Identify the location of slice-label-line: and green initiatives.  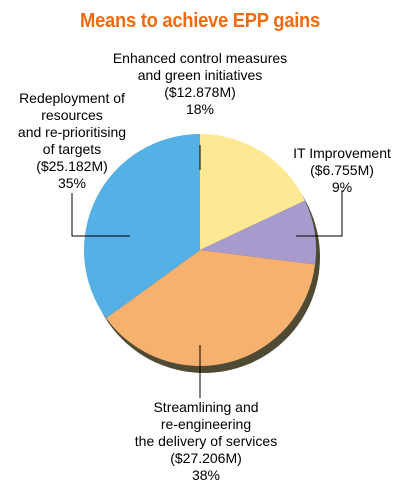
(200, 75).